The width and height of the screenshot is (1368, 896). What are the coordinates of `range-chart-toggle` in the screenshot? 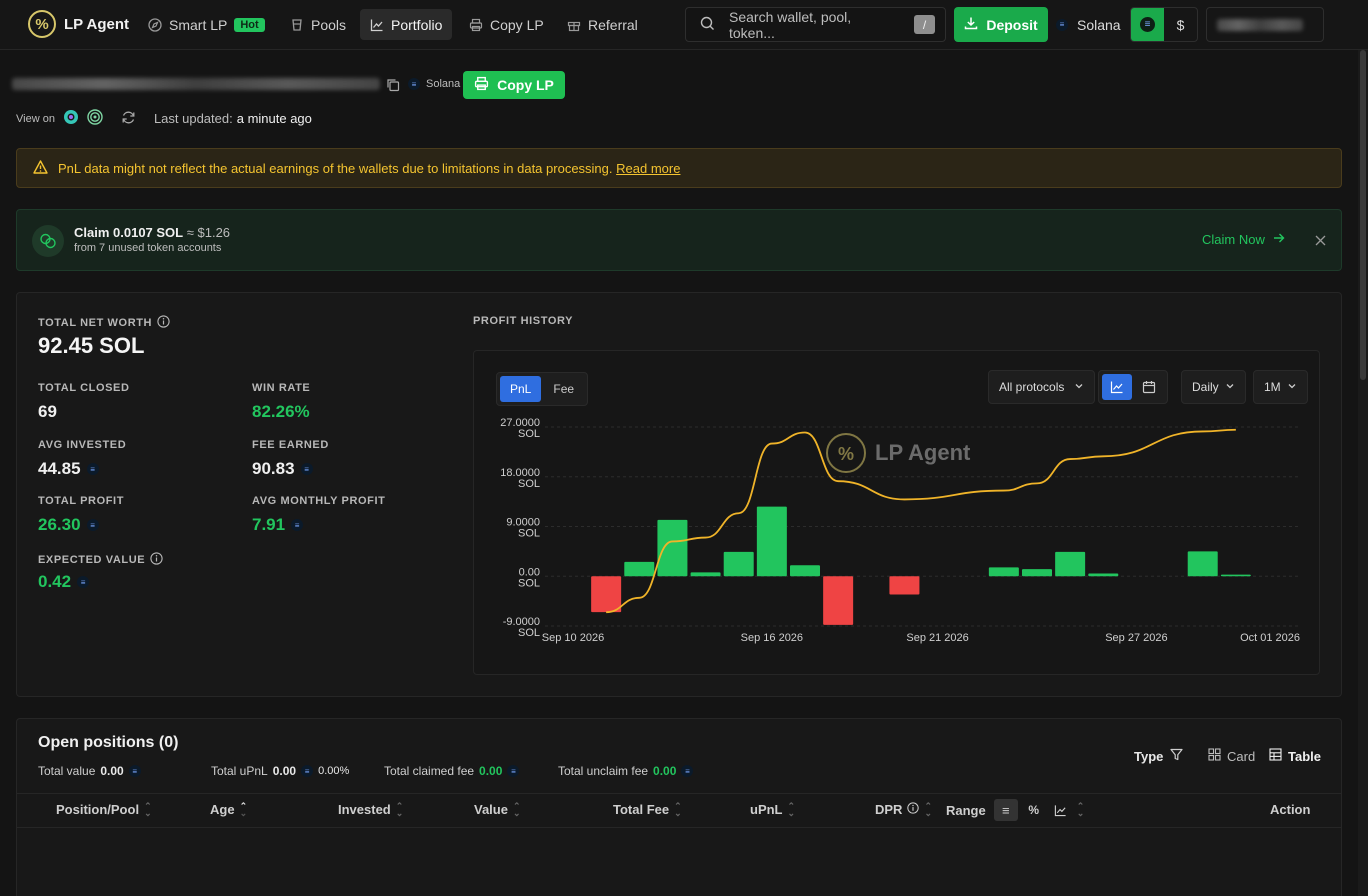 It's located at (1061, 810).